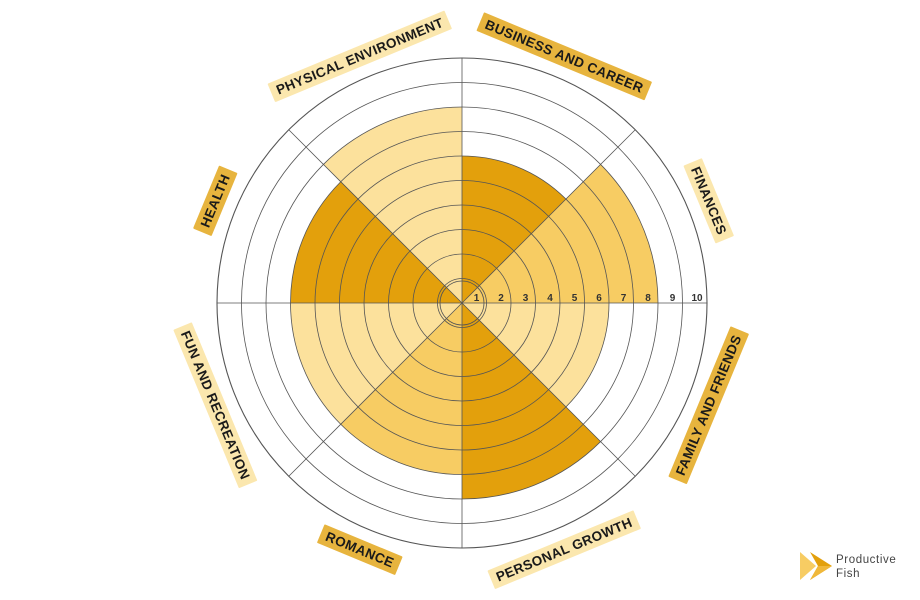 This screenshot has width=920, height=600. I want to click on category-label-family-and-friends: FAMILY AND FRIENDS, so click(708, 405).